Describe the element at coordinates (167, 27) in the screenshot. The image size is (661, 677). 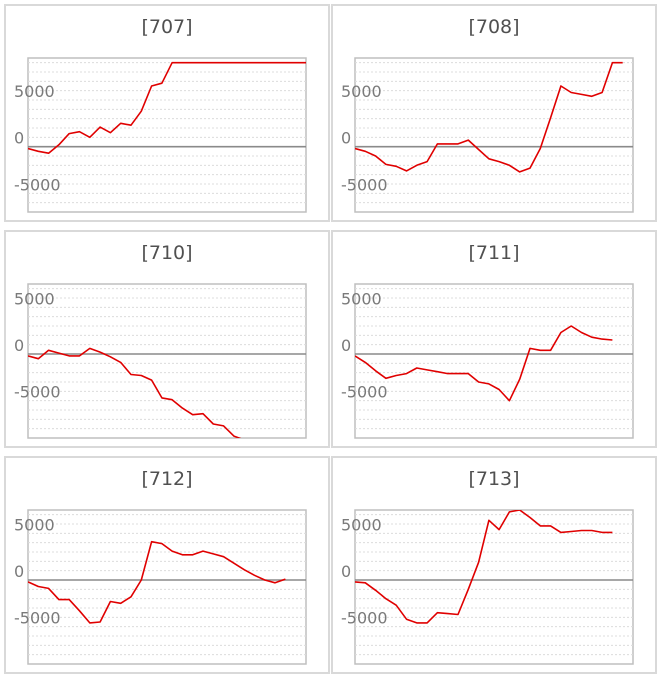
I see `chart-title: [707]` at that location.